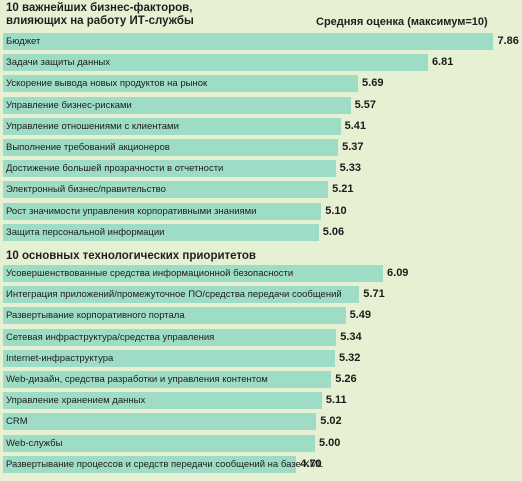 The image size is (522, 481). Describe the element at coordinates (350, 168) in the screenshot. I see `bar-value-label: 5.33` at that location.